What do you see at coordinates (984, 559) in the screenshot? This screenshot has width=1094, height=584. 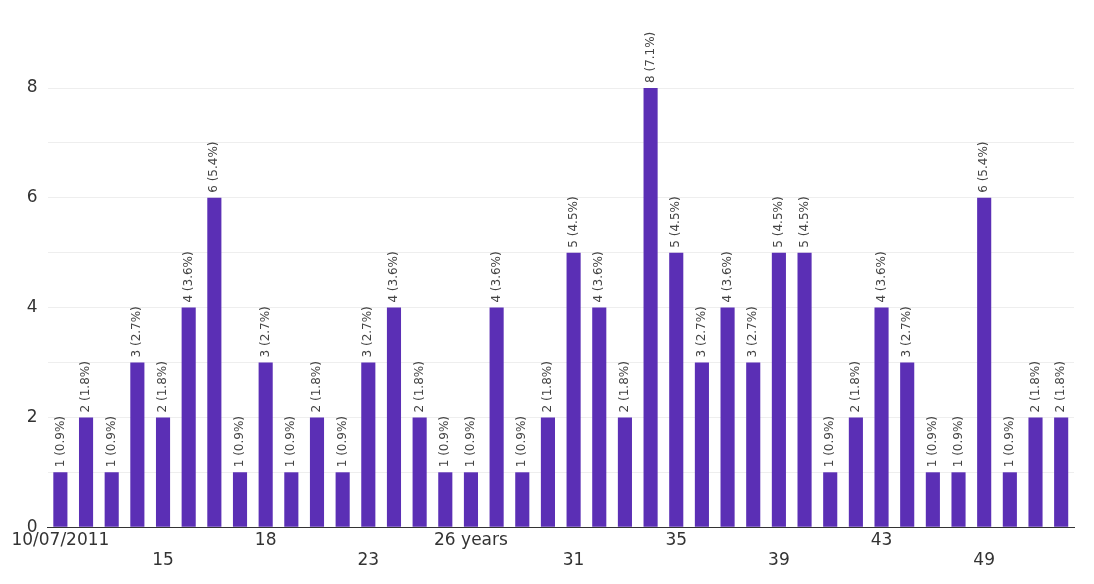 I see `x-tick-label: 49` at bounding box center [984, 559].